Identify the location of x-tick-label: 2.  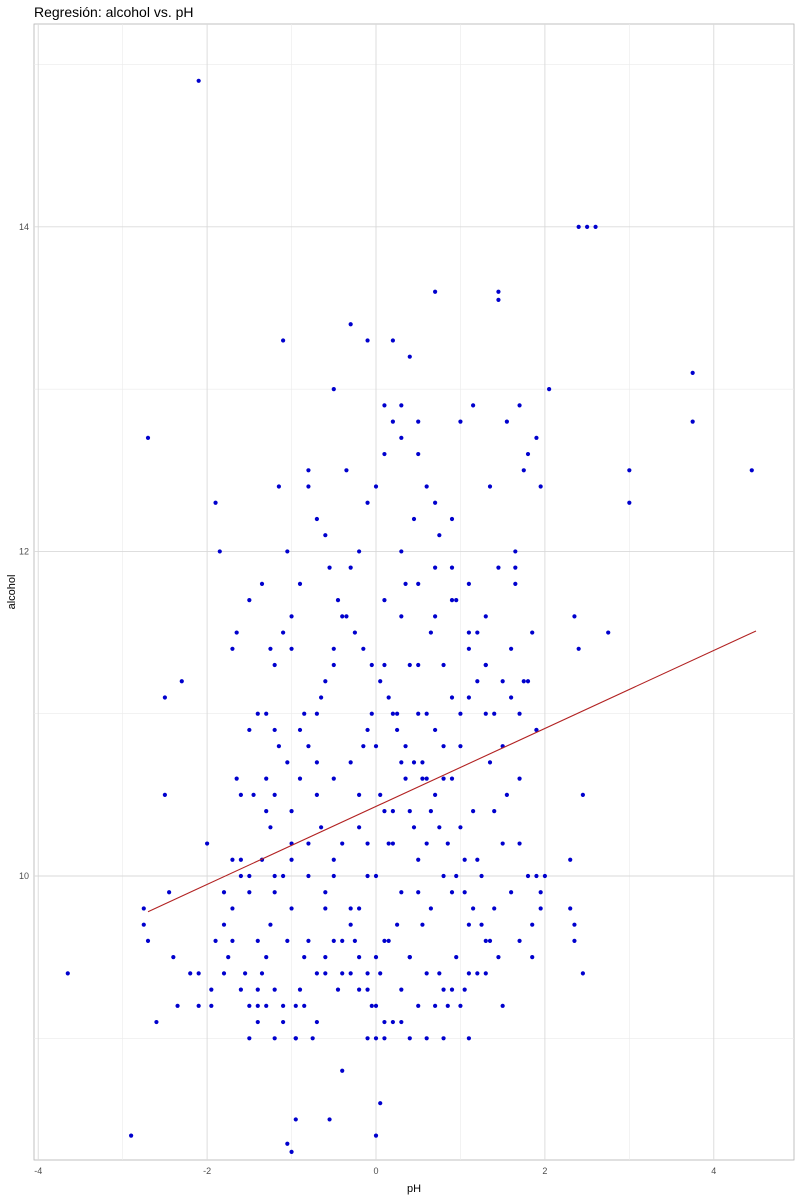
(544, 1171).